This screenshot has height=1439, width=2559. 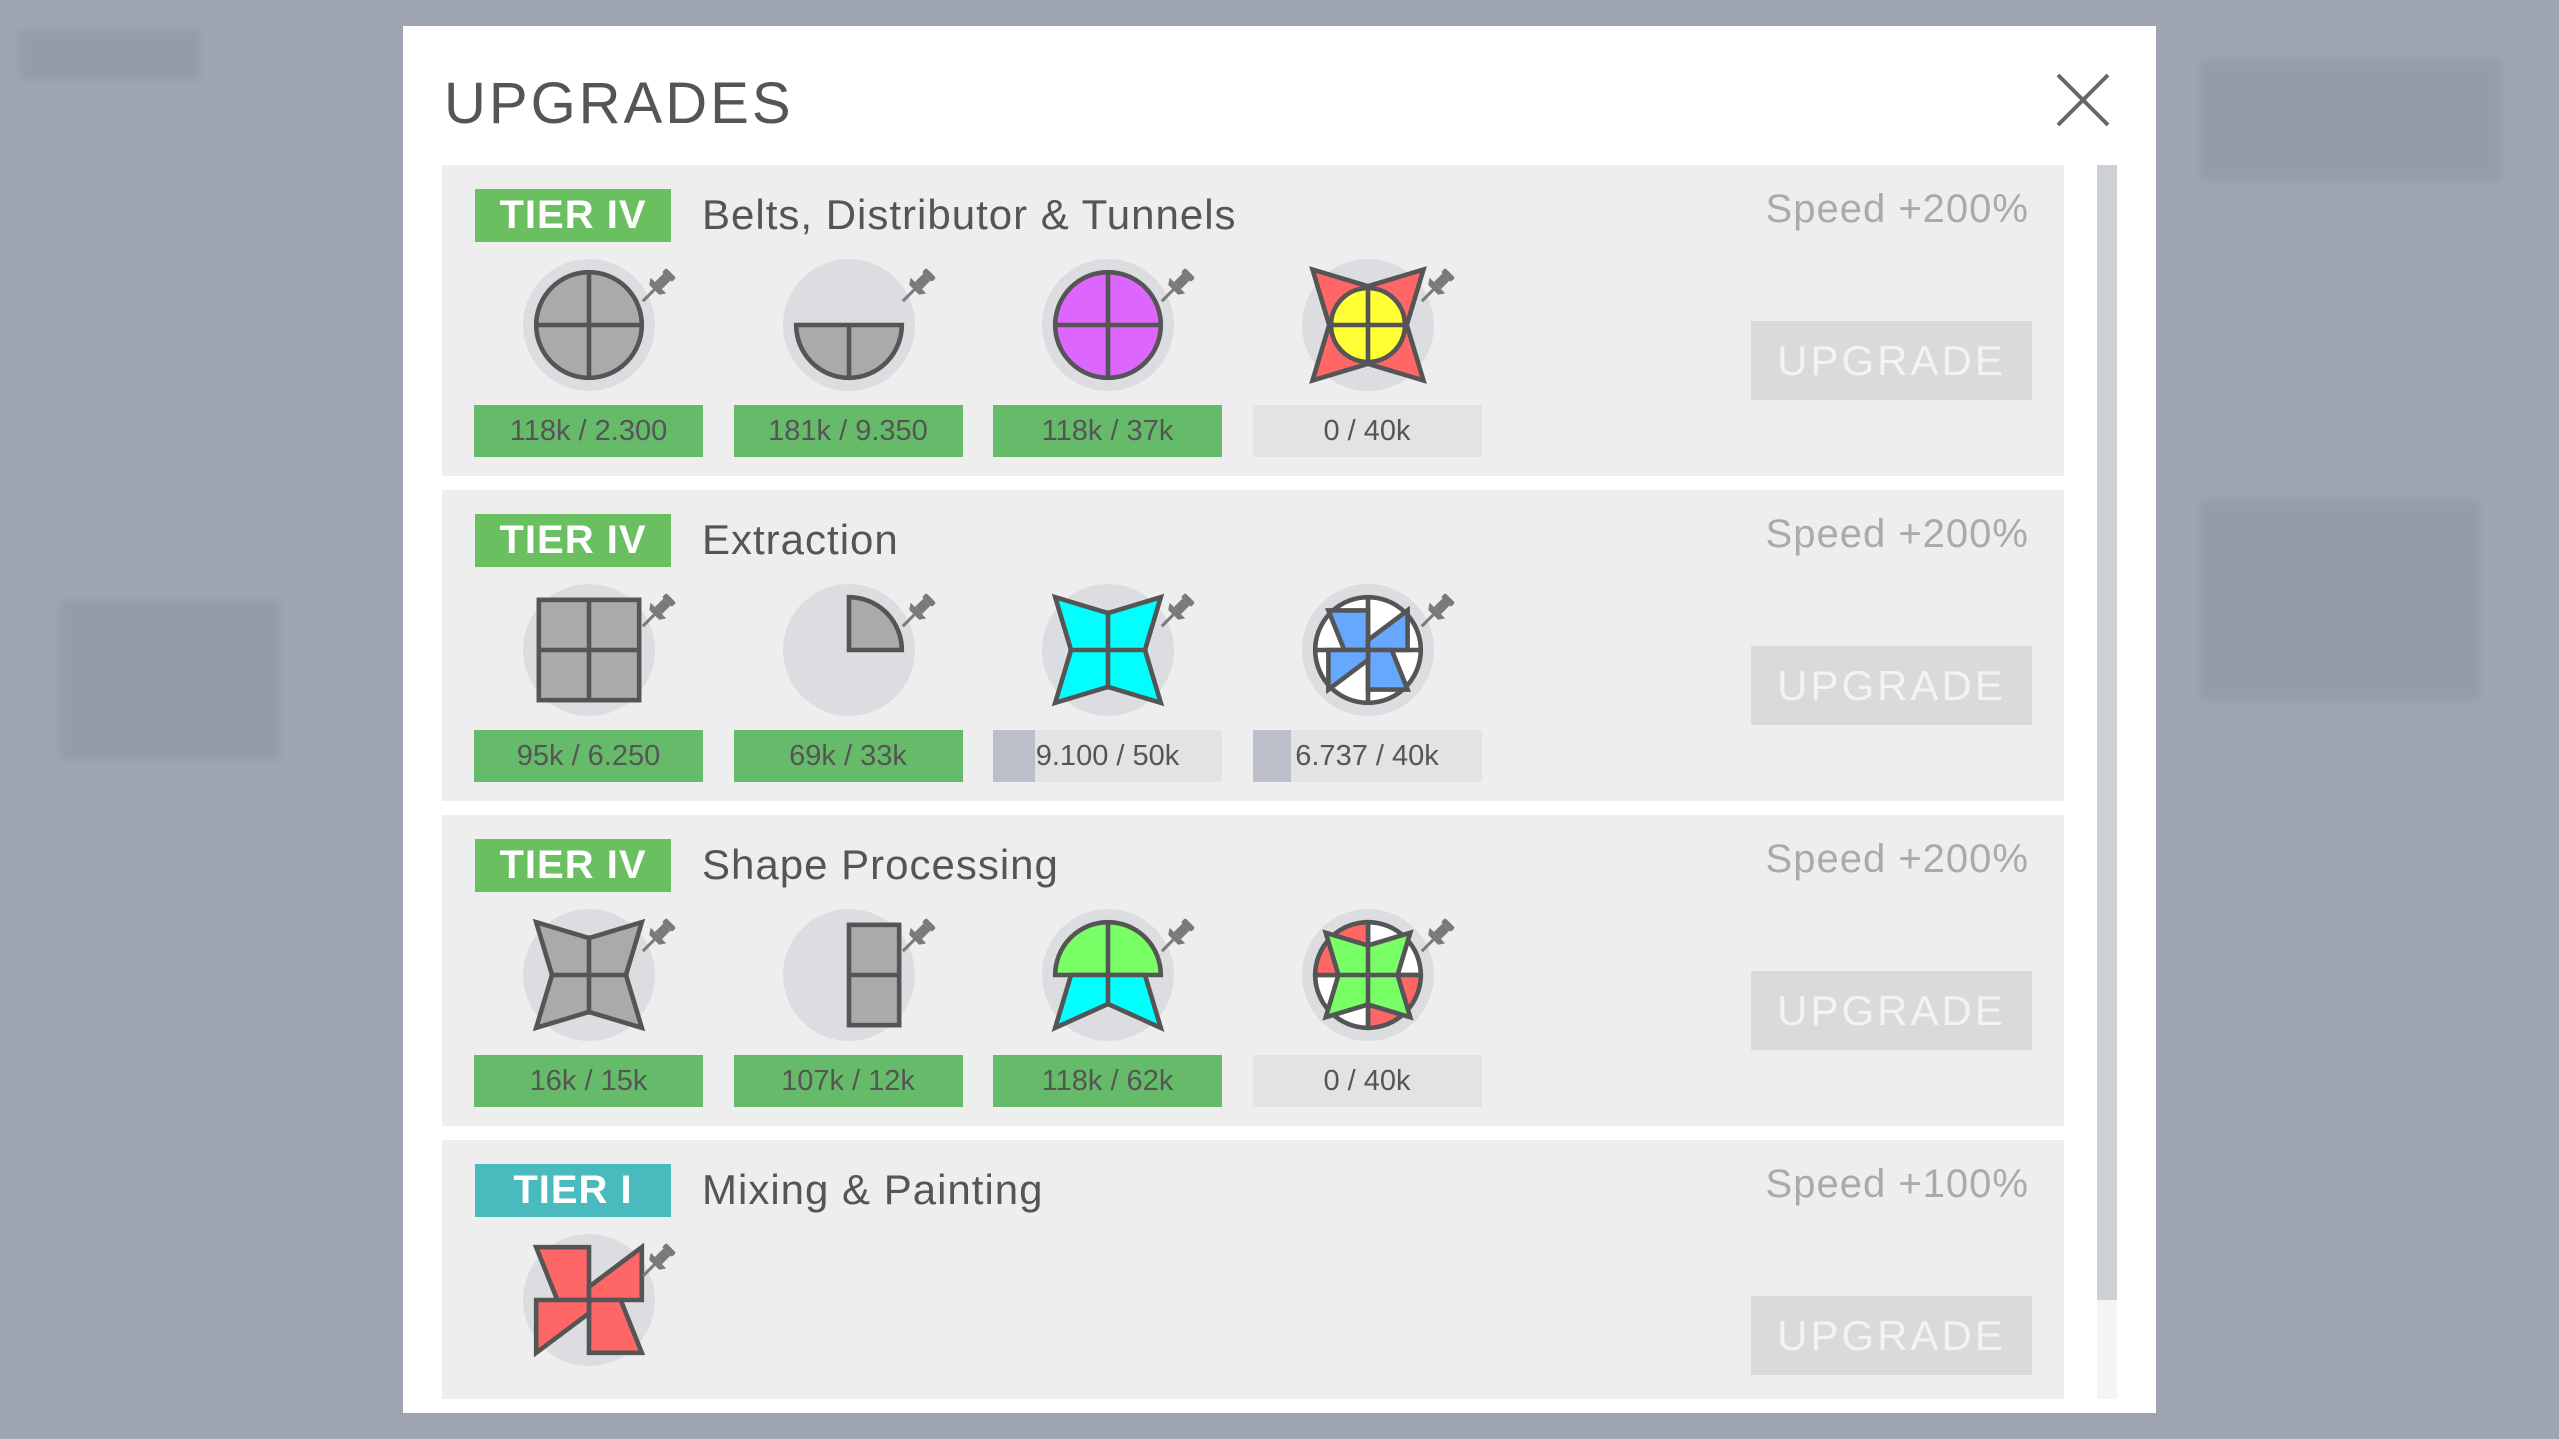 I want to click on shape-green-star-on-red-white-circle-icon, so click(x=1367, y=975).